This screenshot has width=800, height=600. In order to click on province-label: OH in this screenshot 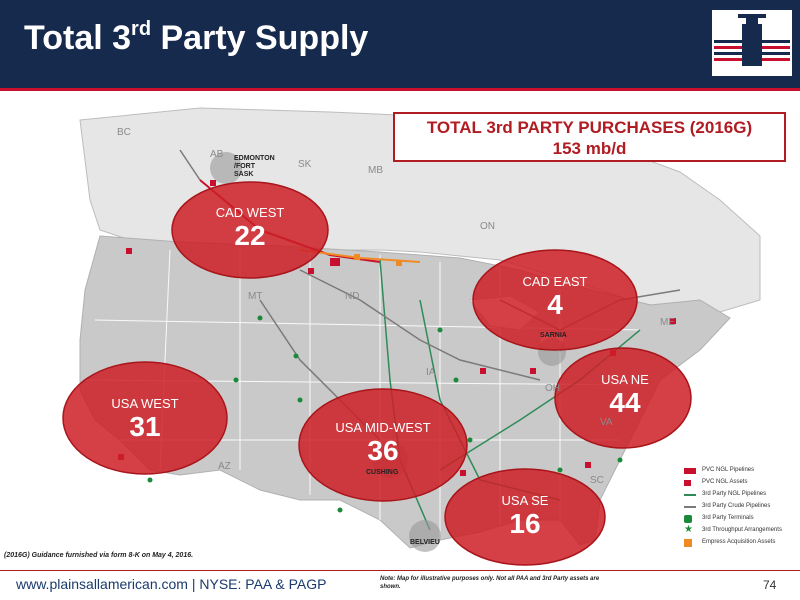, I will do `click(552, 388)`.